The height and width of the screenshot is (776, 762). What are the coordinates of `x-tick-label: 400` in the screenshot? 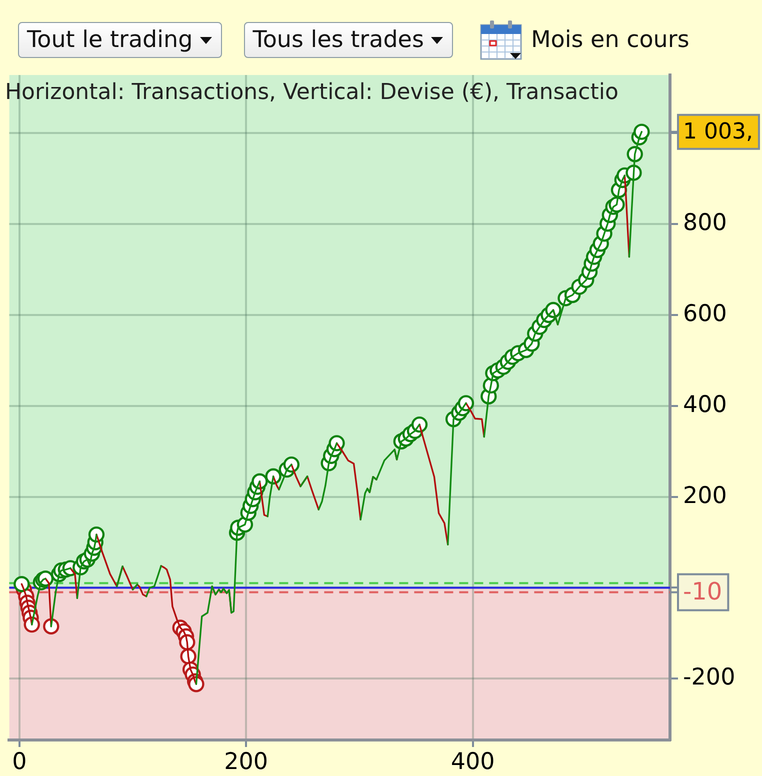 It's located at (472, 761).